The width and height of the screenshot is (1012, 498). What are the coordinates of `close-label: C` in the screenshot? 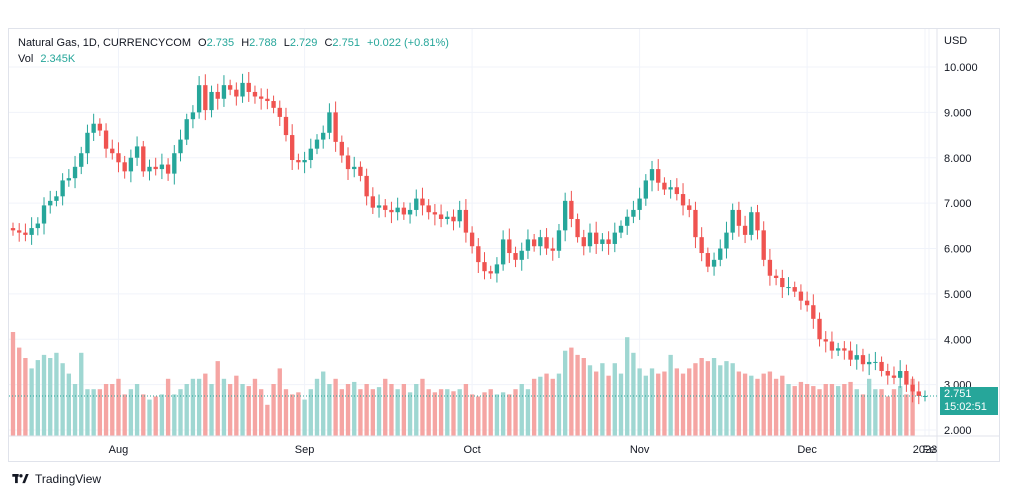 It's located at (328, 43).